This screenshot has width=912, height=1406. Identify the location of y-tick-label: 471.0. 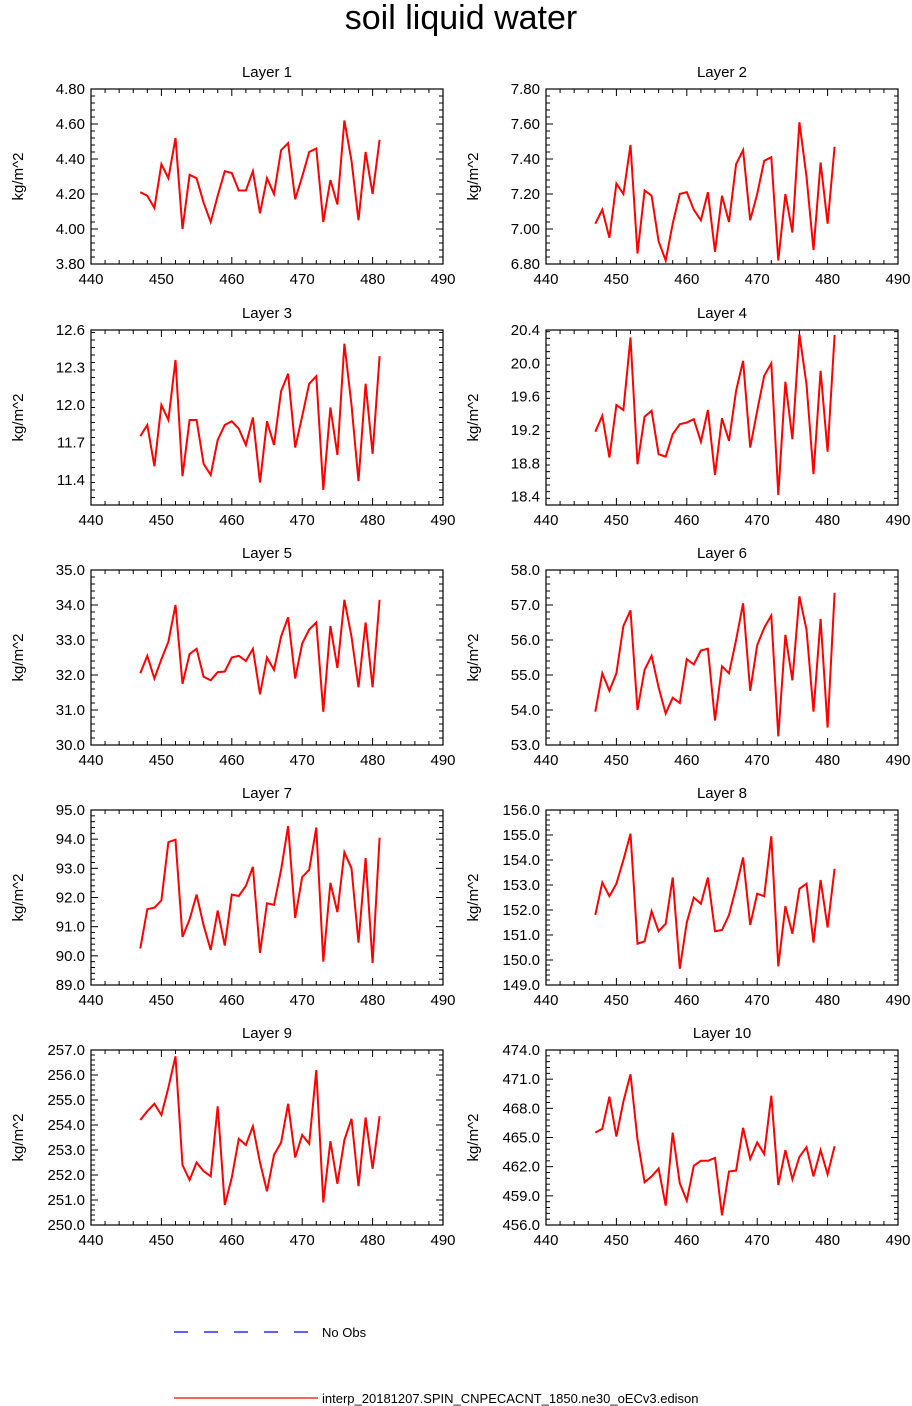
(521, 1079).